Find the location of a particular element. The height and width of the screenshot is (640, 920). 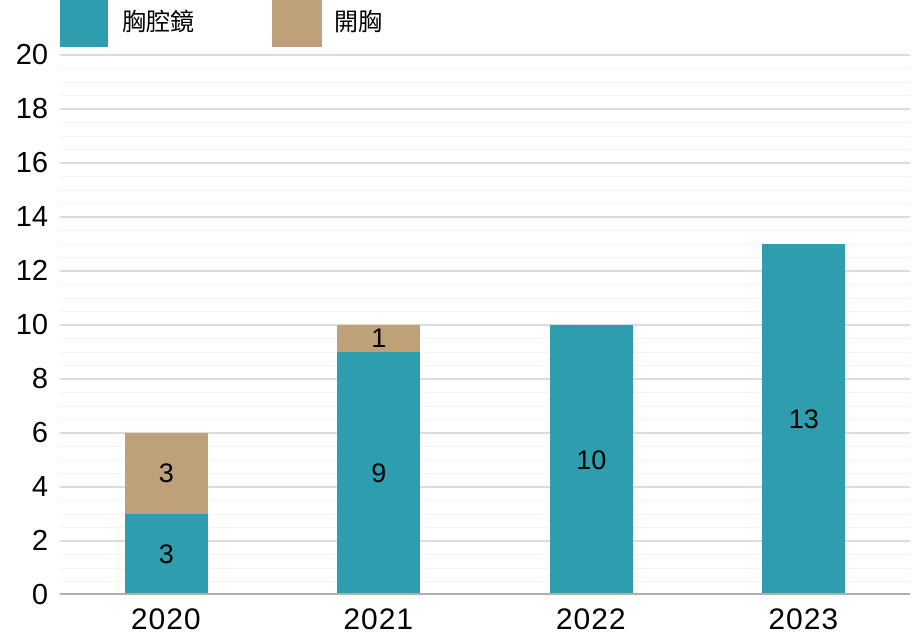

x-axis-line is located at coordinates (485, 594).